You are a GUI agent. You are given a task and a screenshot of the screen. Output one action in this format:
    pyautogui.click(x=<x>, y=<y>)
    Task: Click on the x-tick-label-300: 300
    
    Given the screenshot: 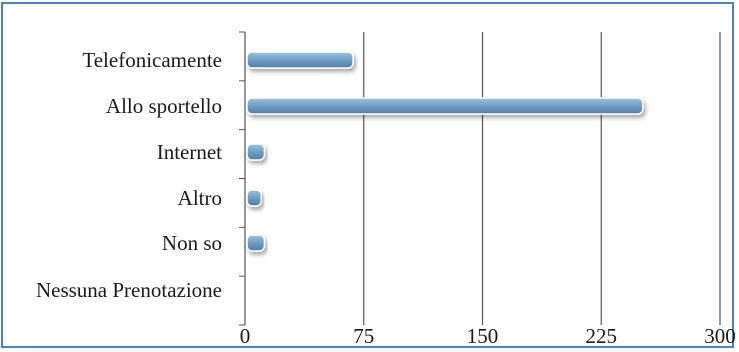 What is the action you would take?
    pyautogui.click(x=720, y=336)
    